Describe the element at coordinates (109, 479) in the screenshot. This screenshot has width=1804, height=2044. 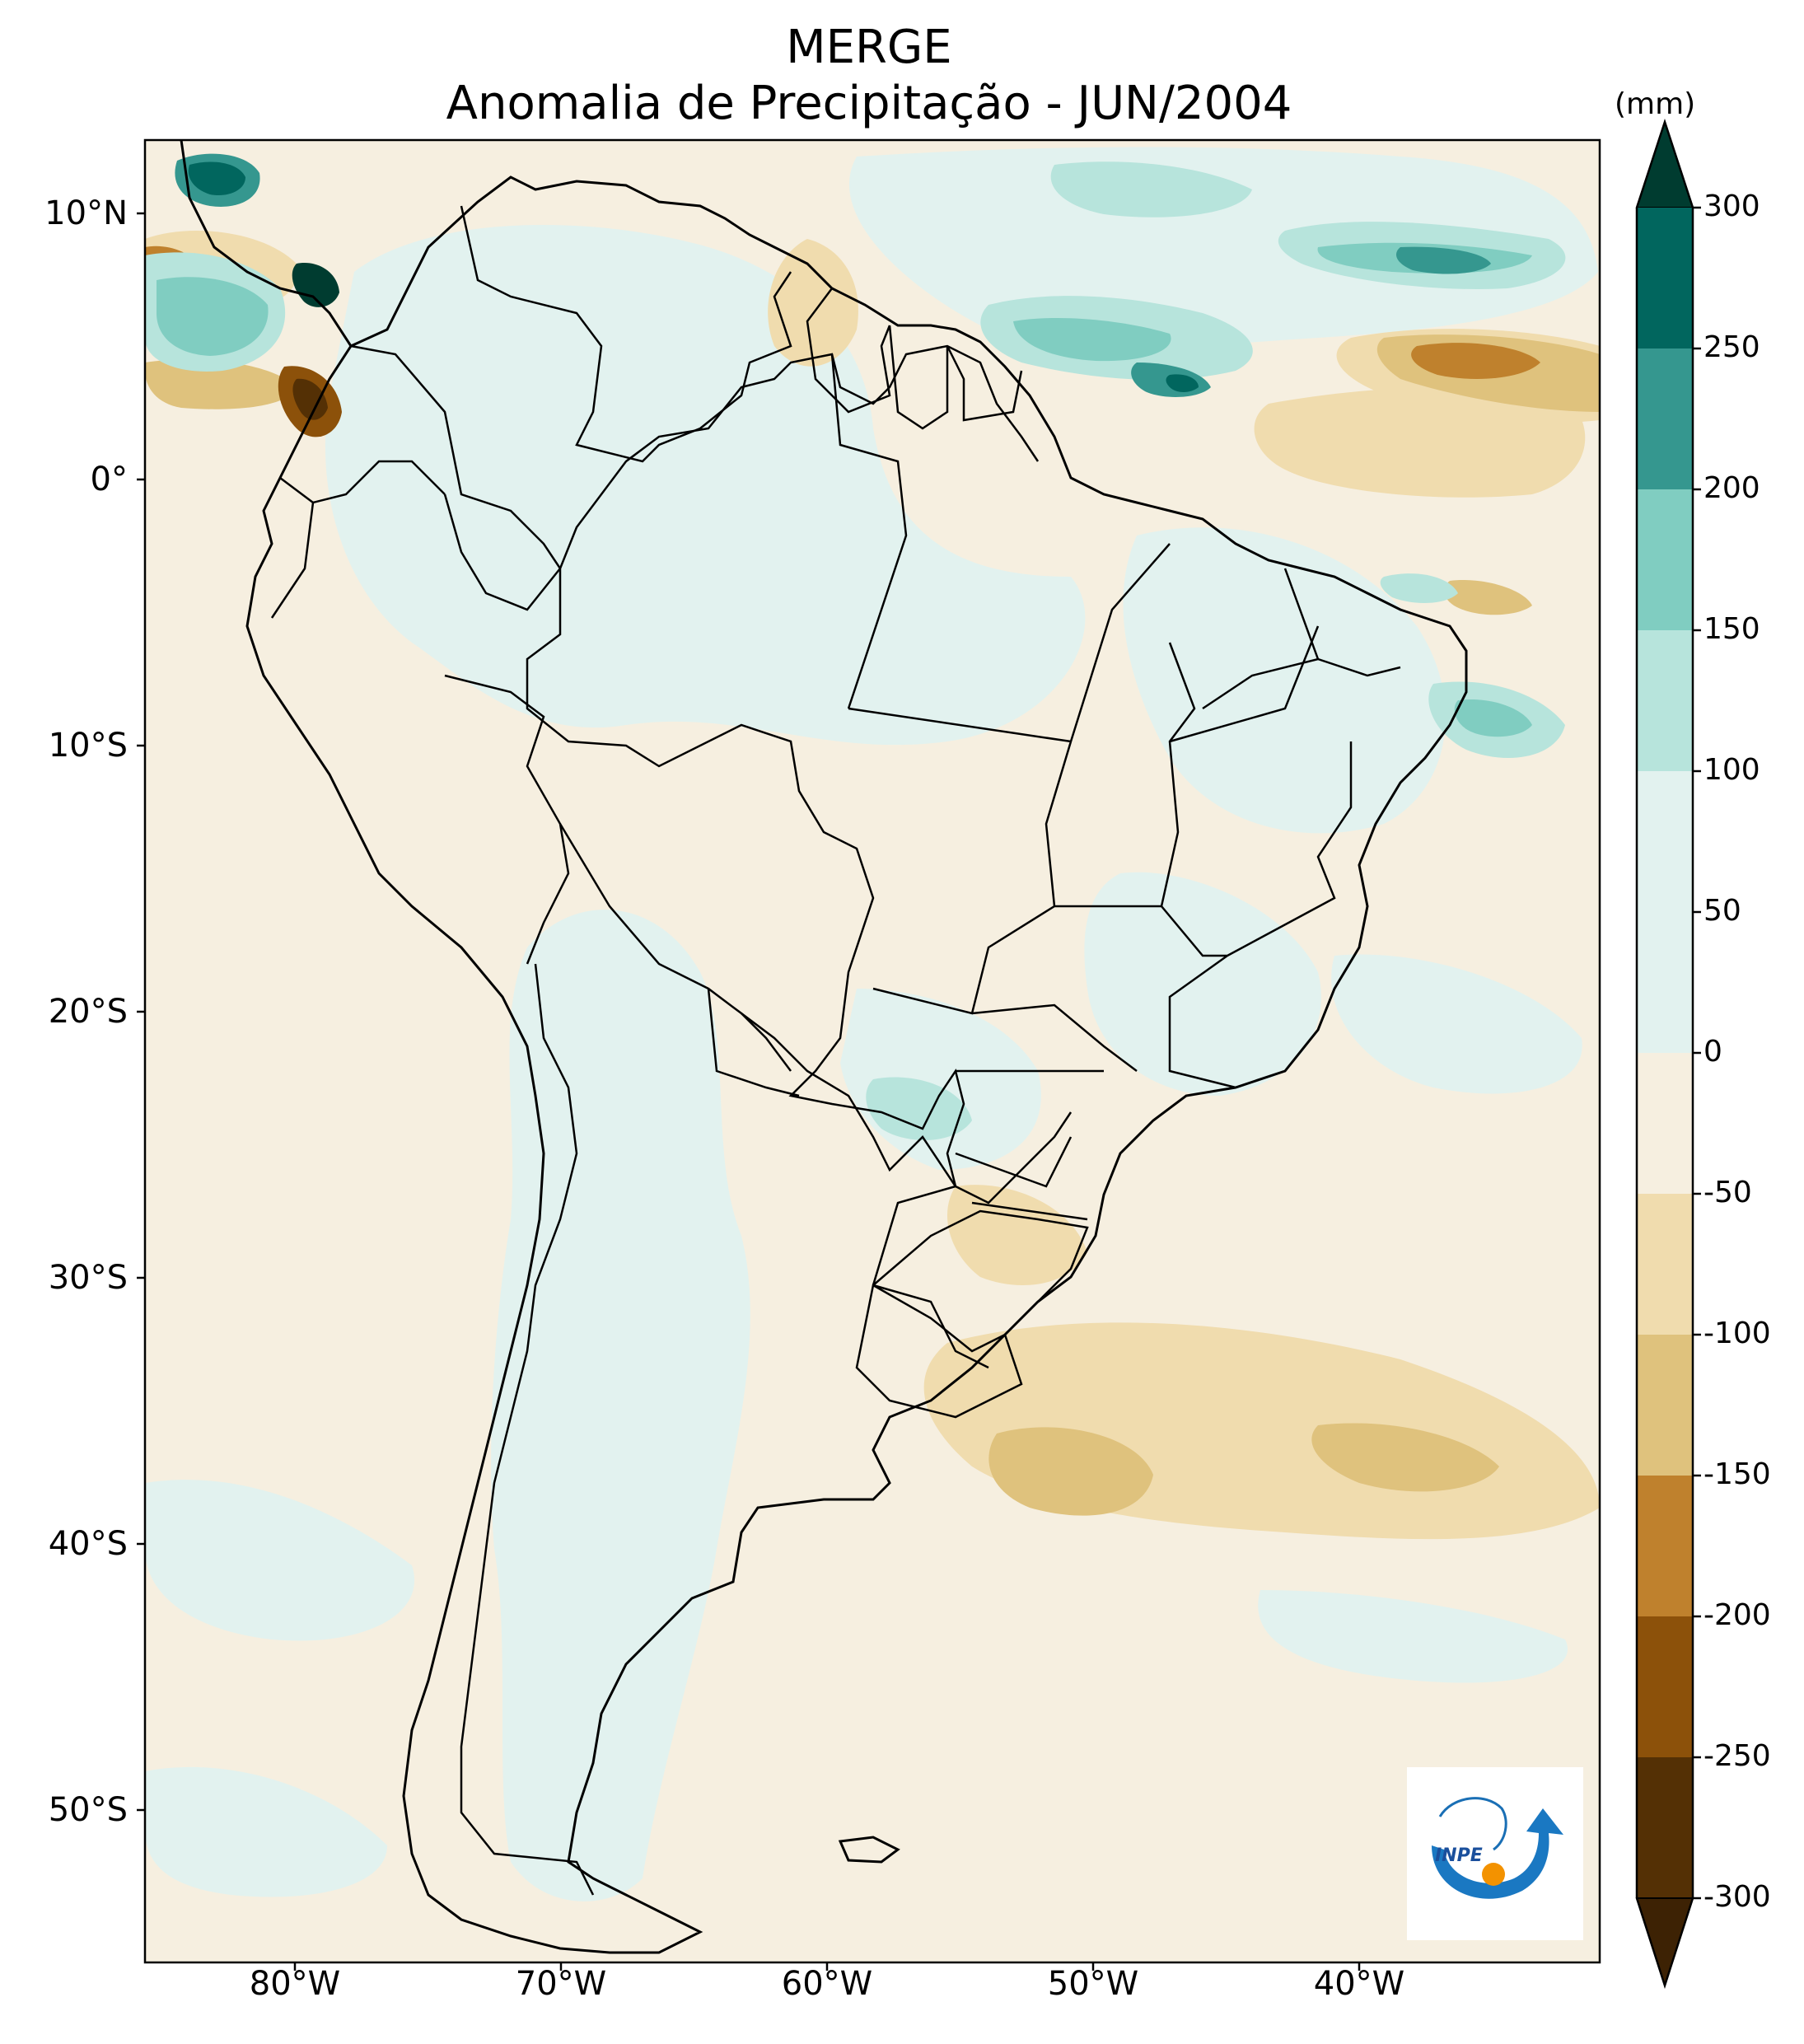
I see `y-tick-label: 0°` at that location.